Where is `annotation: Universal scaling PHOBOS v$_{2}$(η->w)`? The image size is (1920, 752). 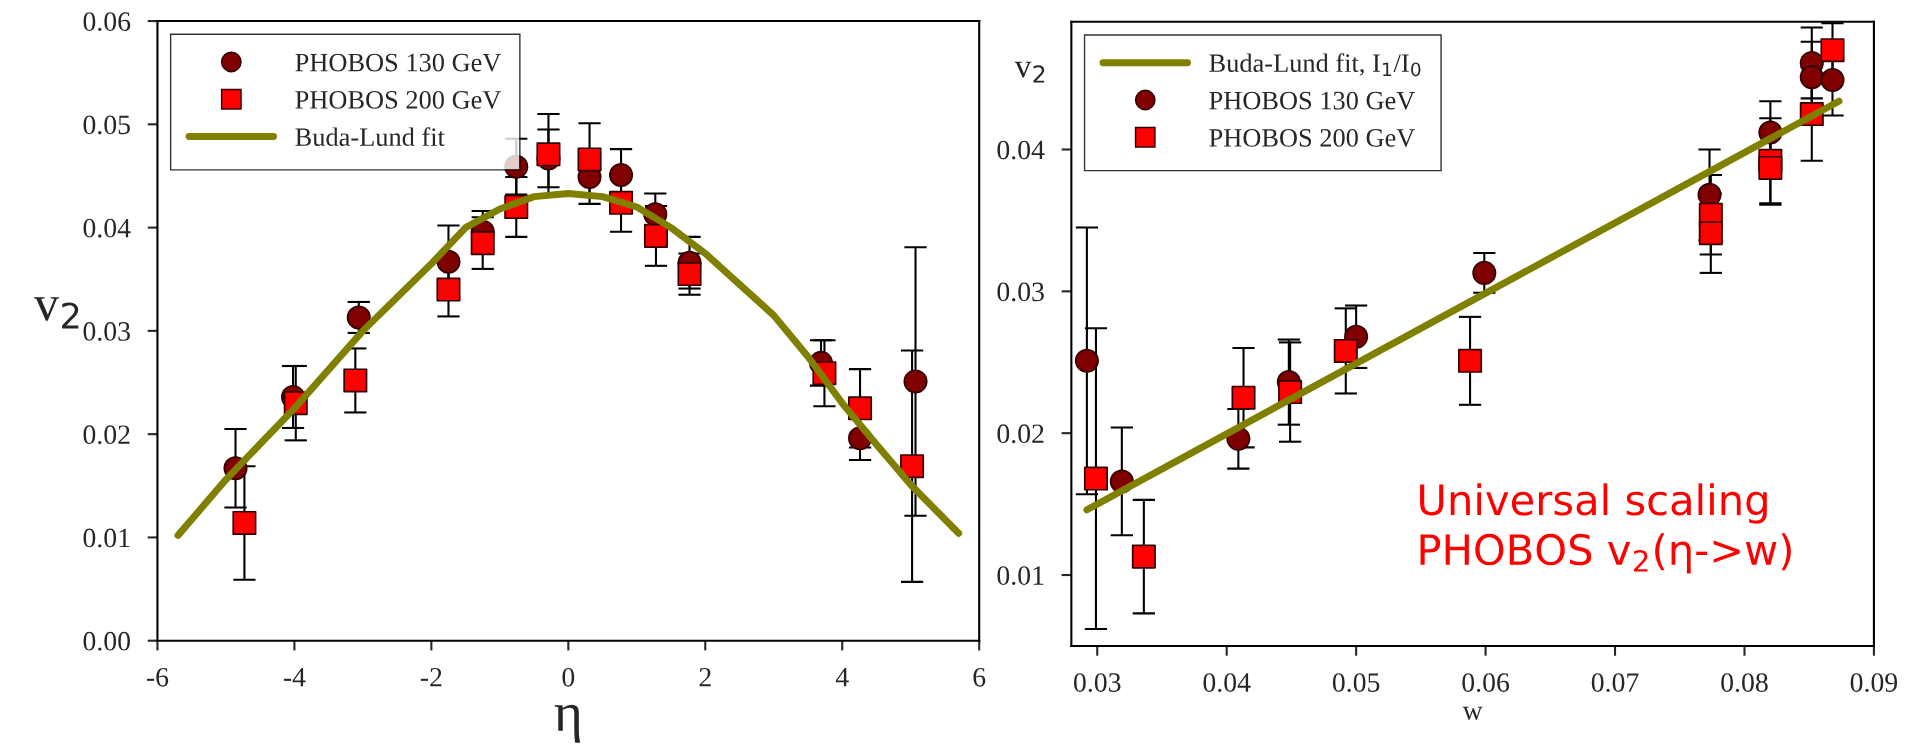 annotation: Universal scaling PHOBOS v$_{2}$(η->w) is located at coordinates (1605, 528).